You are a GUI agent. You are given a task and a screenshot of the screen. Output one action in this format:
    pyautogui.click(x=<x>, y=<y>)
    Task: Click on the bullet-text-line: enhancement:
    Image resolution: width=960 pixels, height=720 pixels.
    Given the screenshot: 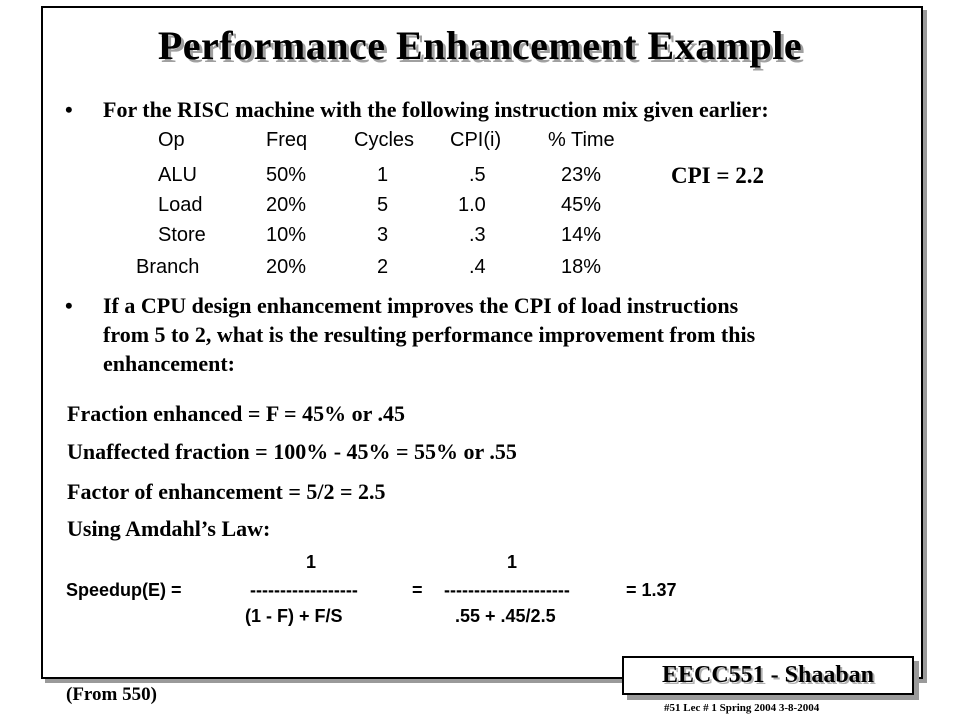 What is the action you would take?
    pyautogui.click(x=169, y=363)
    